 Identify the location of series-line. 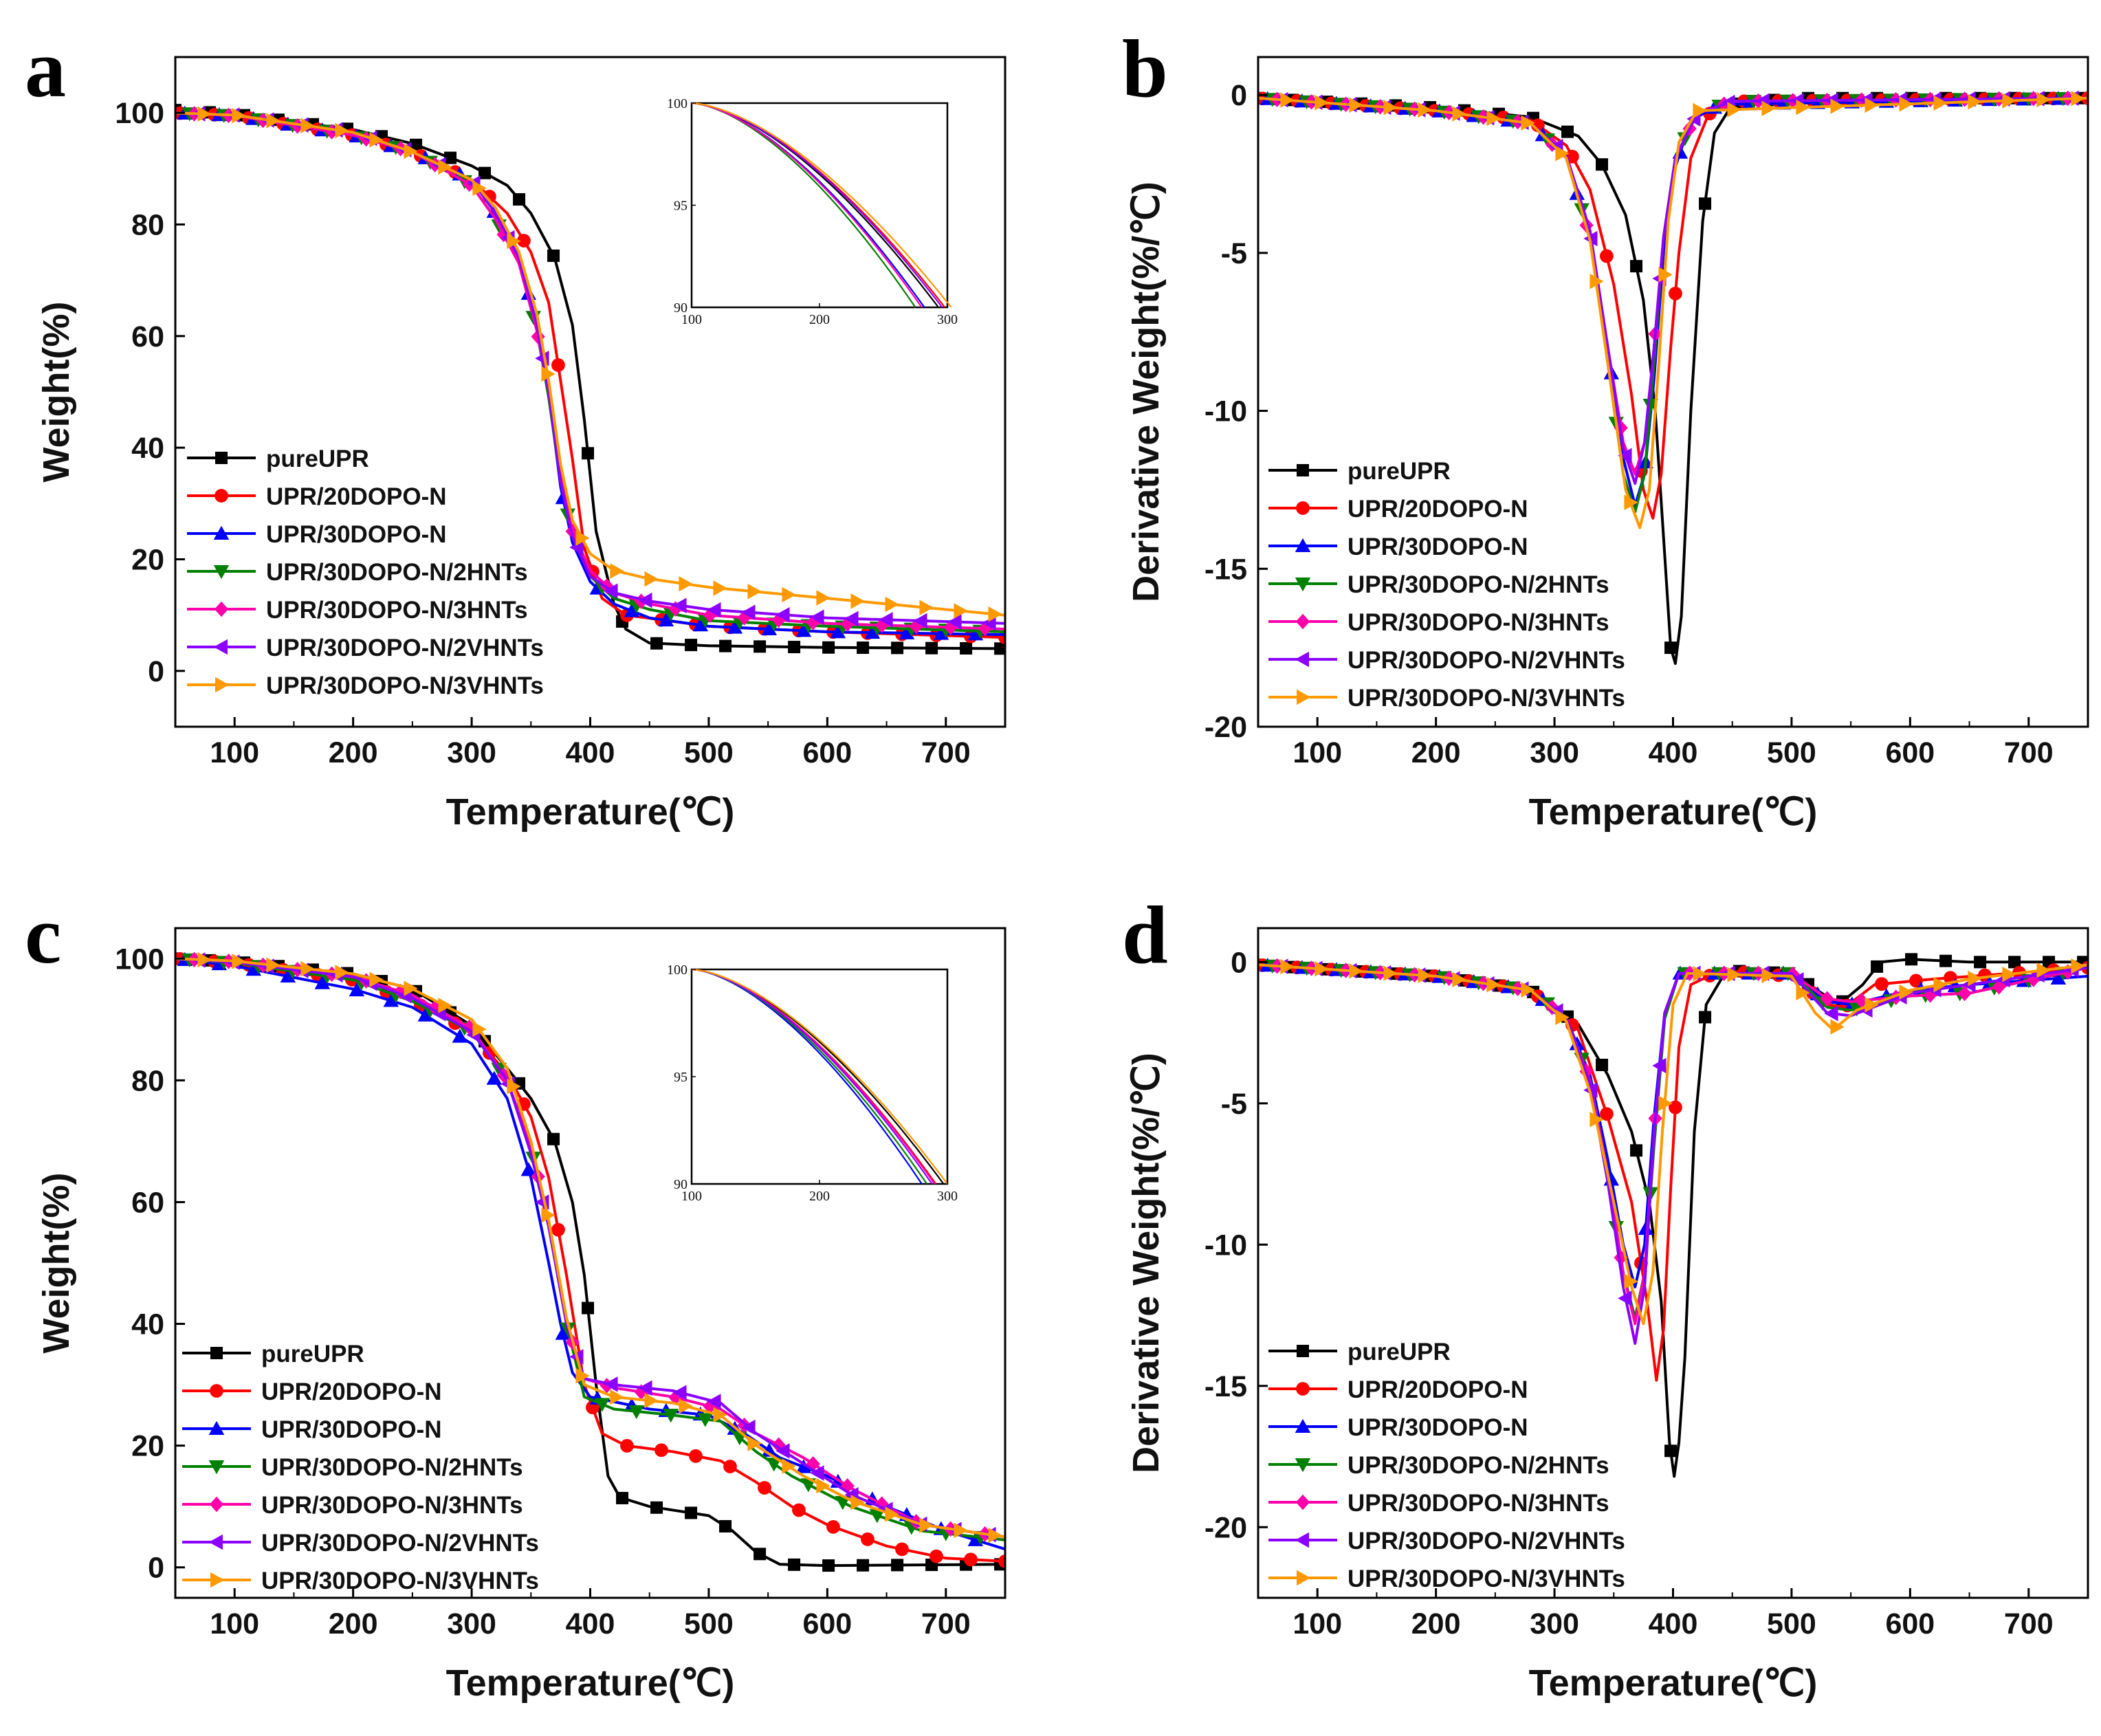
(590, 1254).